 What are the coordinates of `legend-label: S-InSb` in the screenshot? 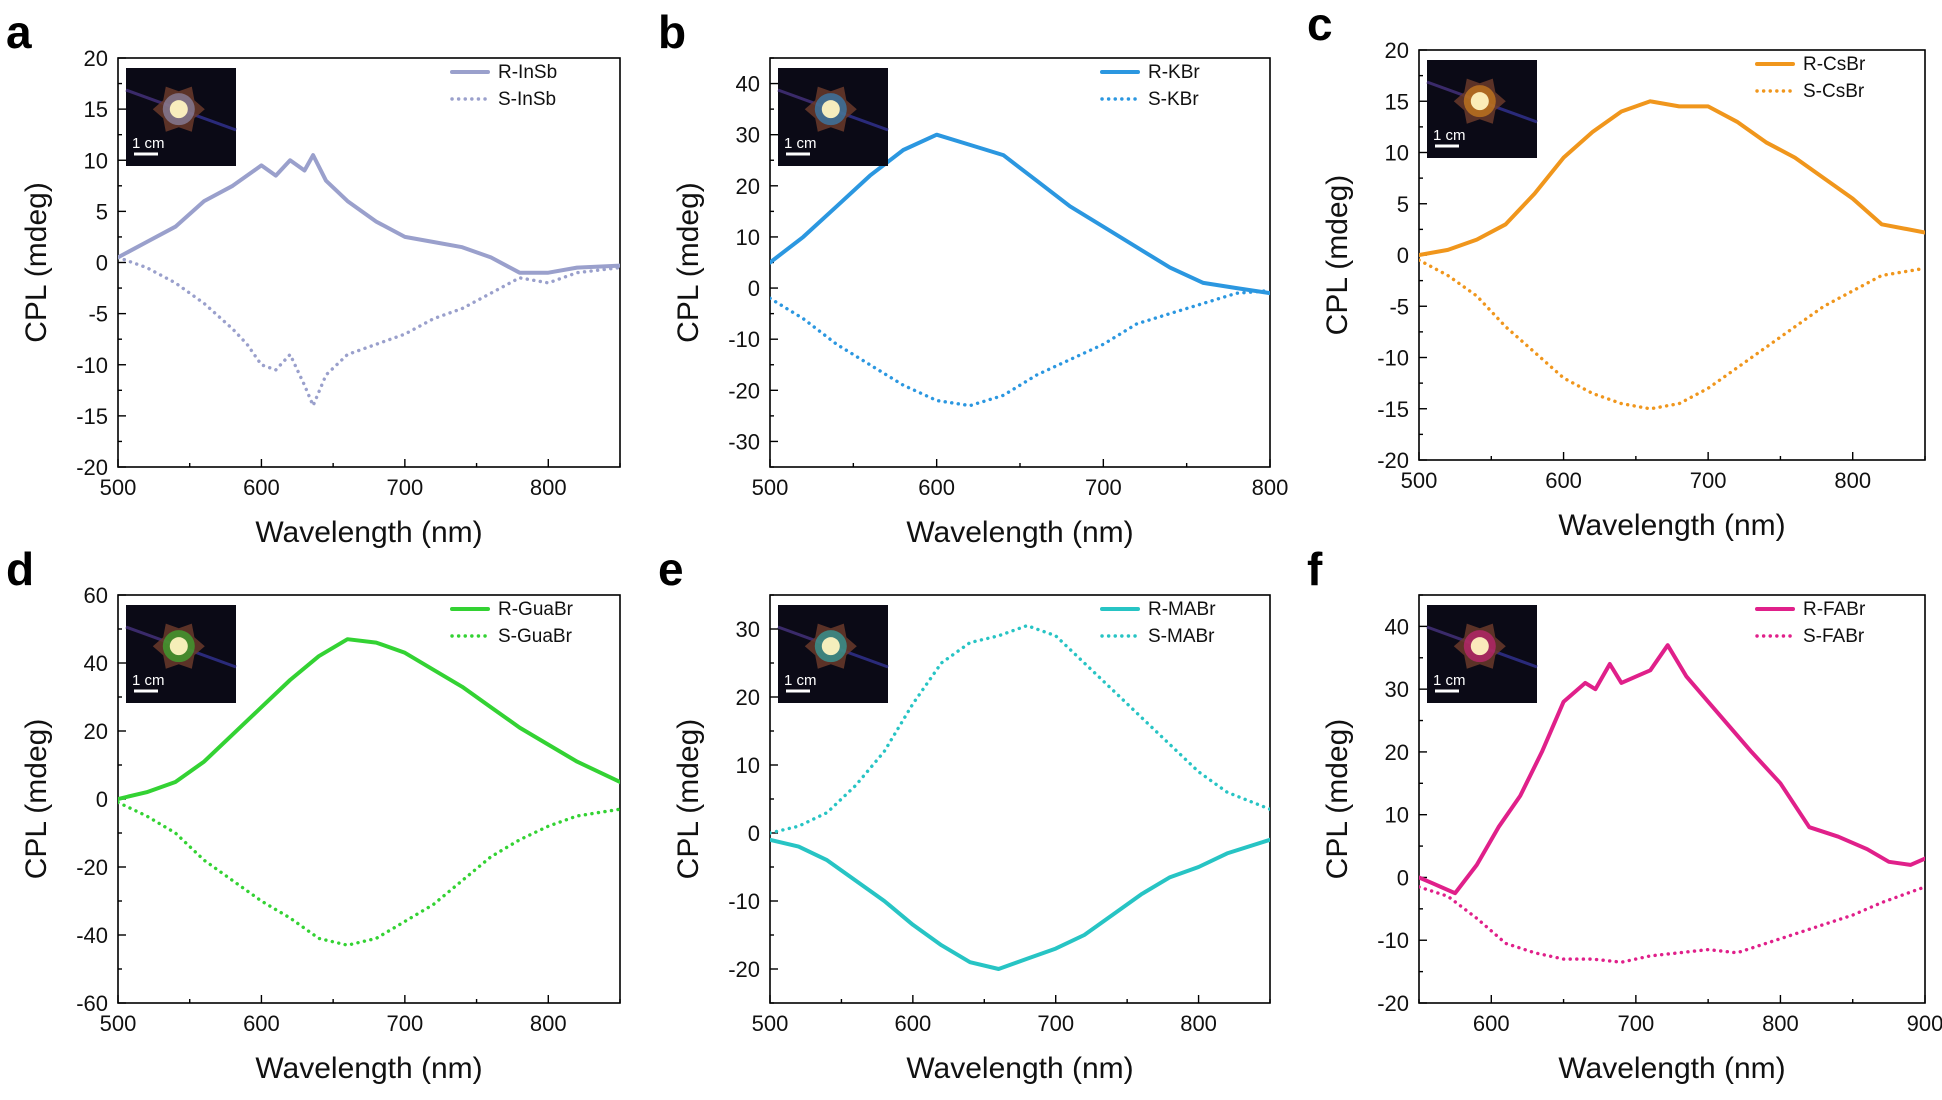 It's located at (527, 99).